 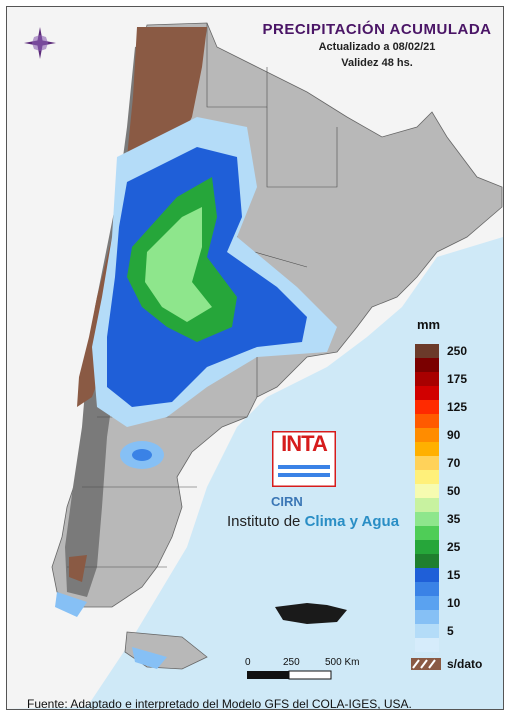 I want to click on legend-label: 35, so click(x=454, y=519).